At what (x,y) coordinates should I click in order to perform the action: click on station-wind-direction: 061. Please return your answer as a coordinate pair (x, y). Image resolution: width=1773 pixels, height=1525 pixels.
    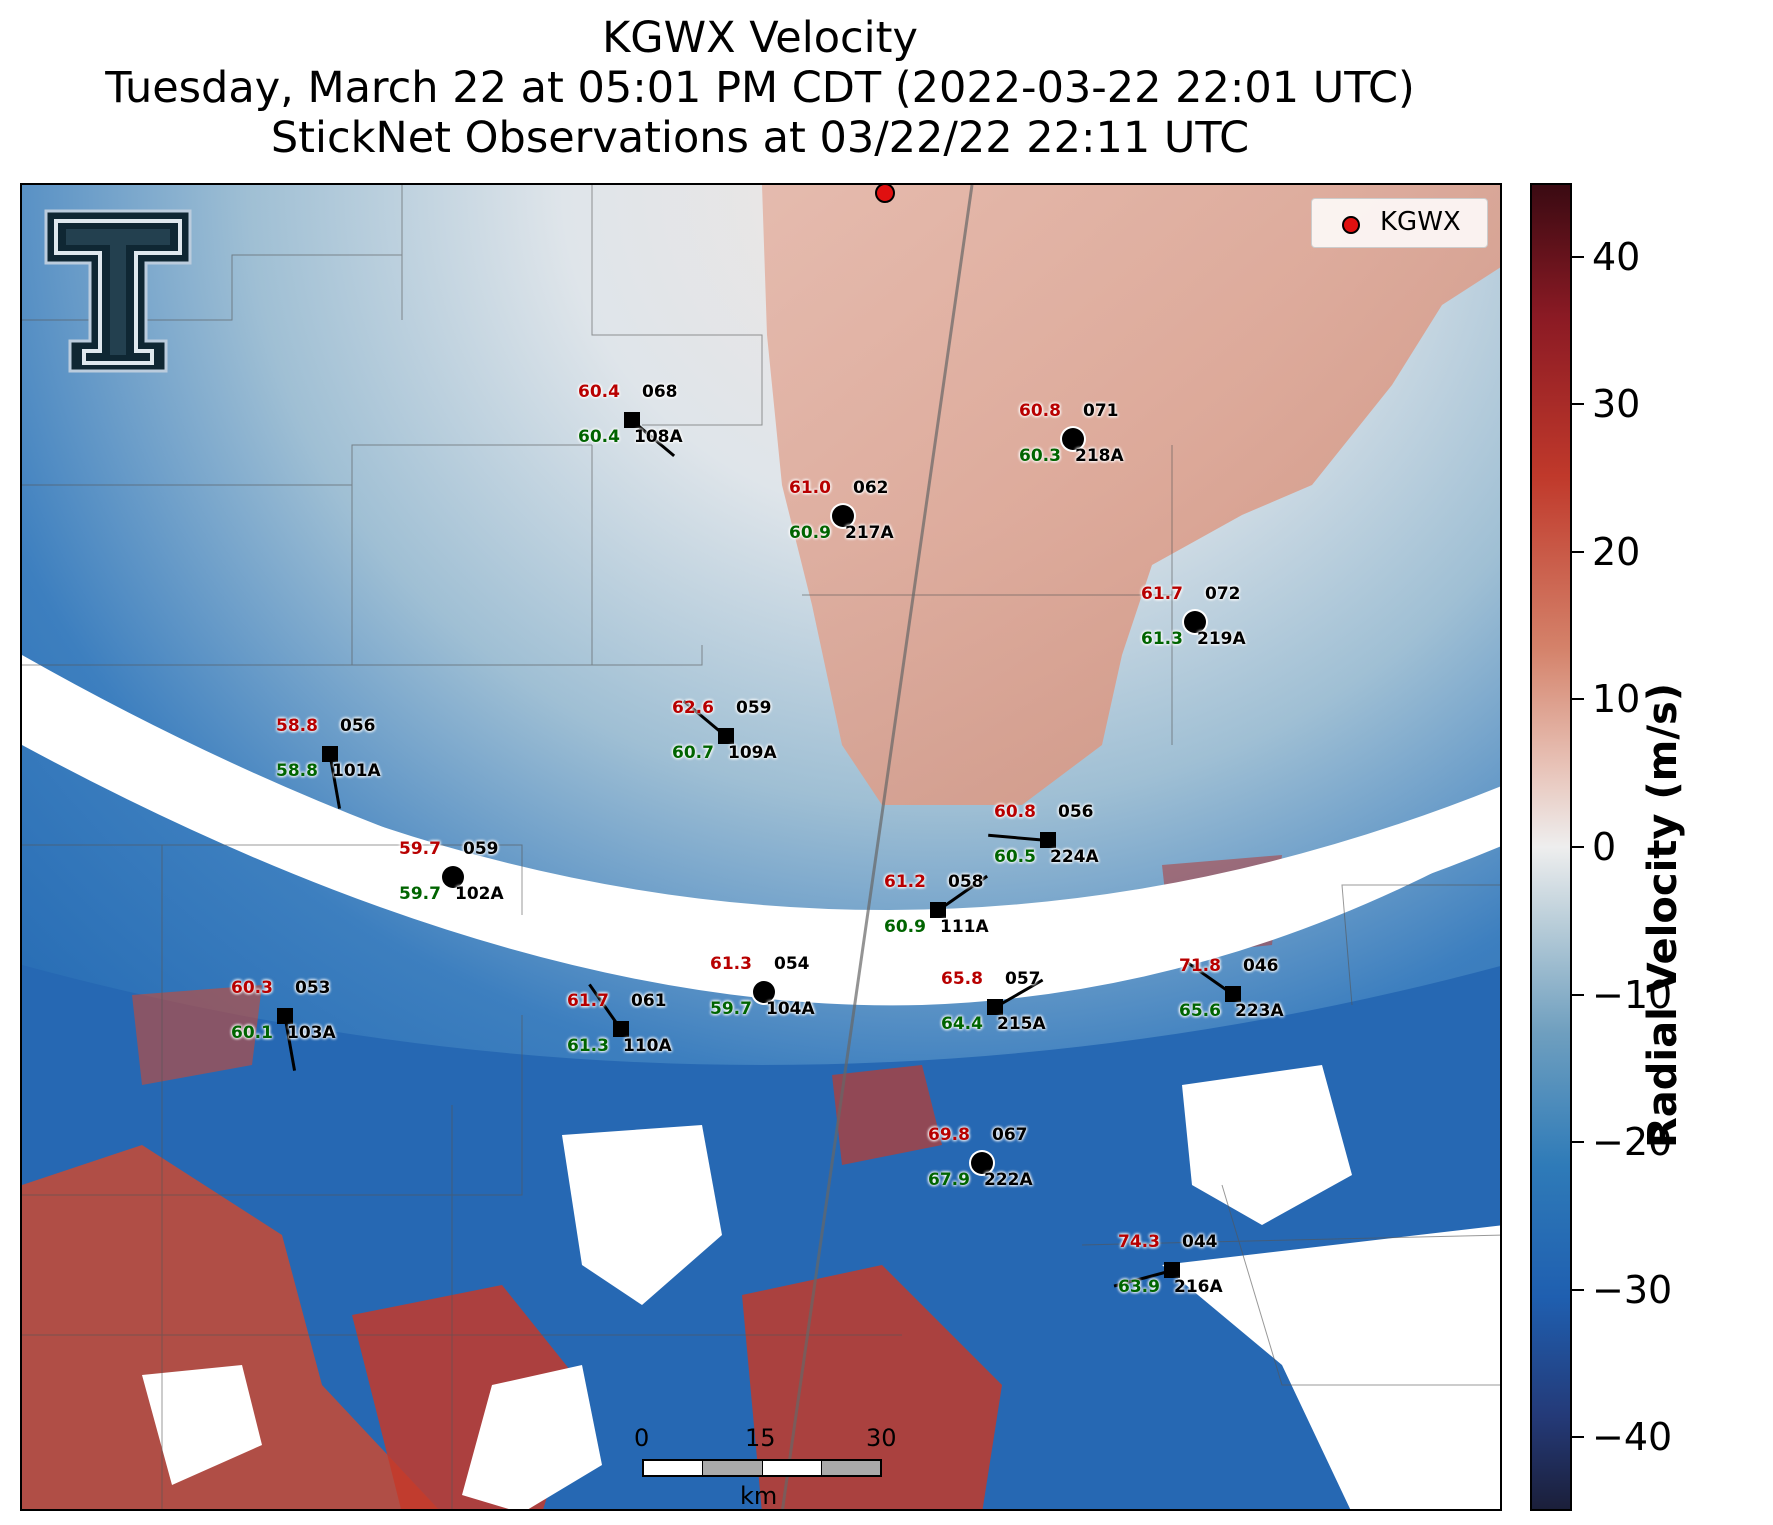
    Looking at the image, I should click on (649, 1001).